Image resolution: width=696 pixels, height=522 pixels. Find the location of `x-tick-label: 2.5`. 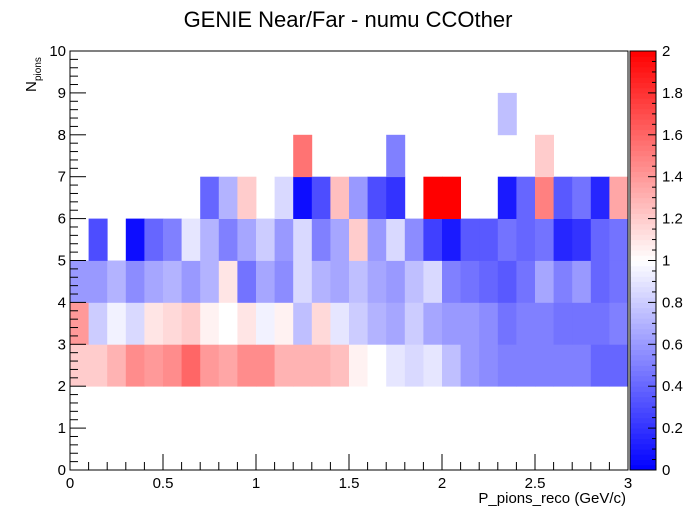

x-tick-label: 2.5 is located at coordinates (535, 483).